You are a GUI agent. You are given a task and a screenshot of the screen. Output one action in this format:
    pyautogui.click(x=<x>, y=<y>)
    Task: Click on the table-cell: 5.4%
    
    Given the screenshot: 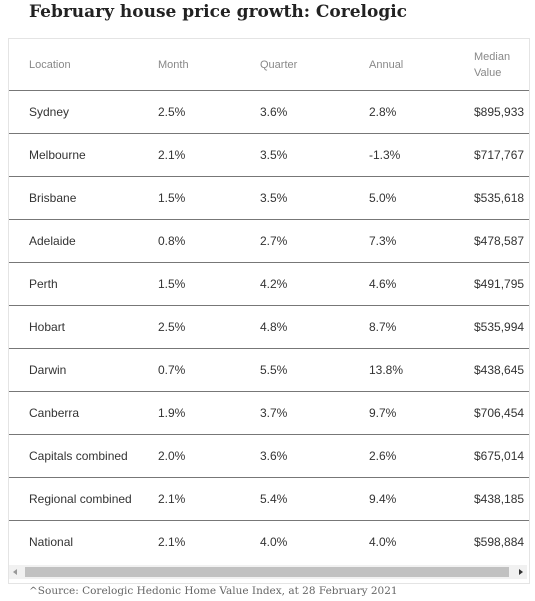 What is the action you would take?
    pyautogui.click(x=307, y=499)
    